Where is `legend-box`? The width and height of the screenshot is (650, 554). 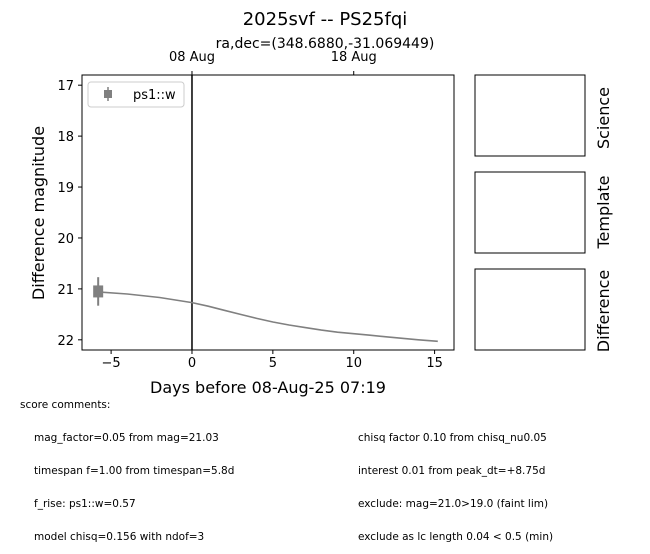 legend-box is located at coordinates (136, 94).